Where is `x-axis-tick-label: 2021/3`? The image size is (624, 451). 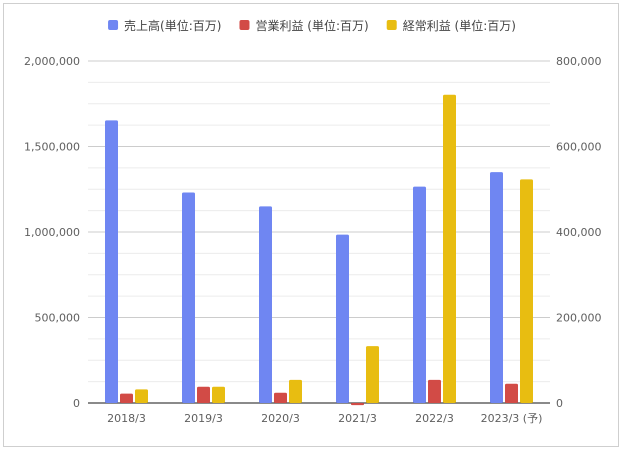 x-axis-tick-label: 2021/3 is located at coordinates (357, 418).